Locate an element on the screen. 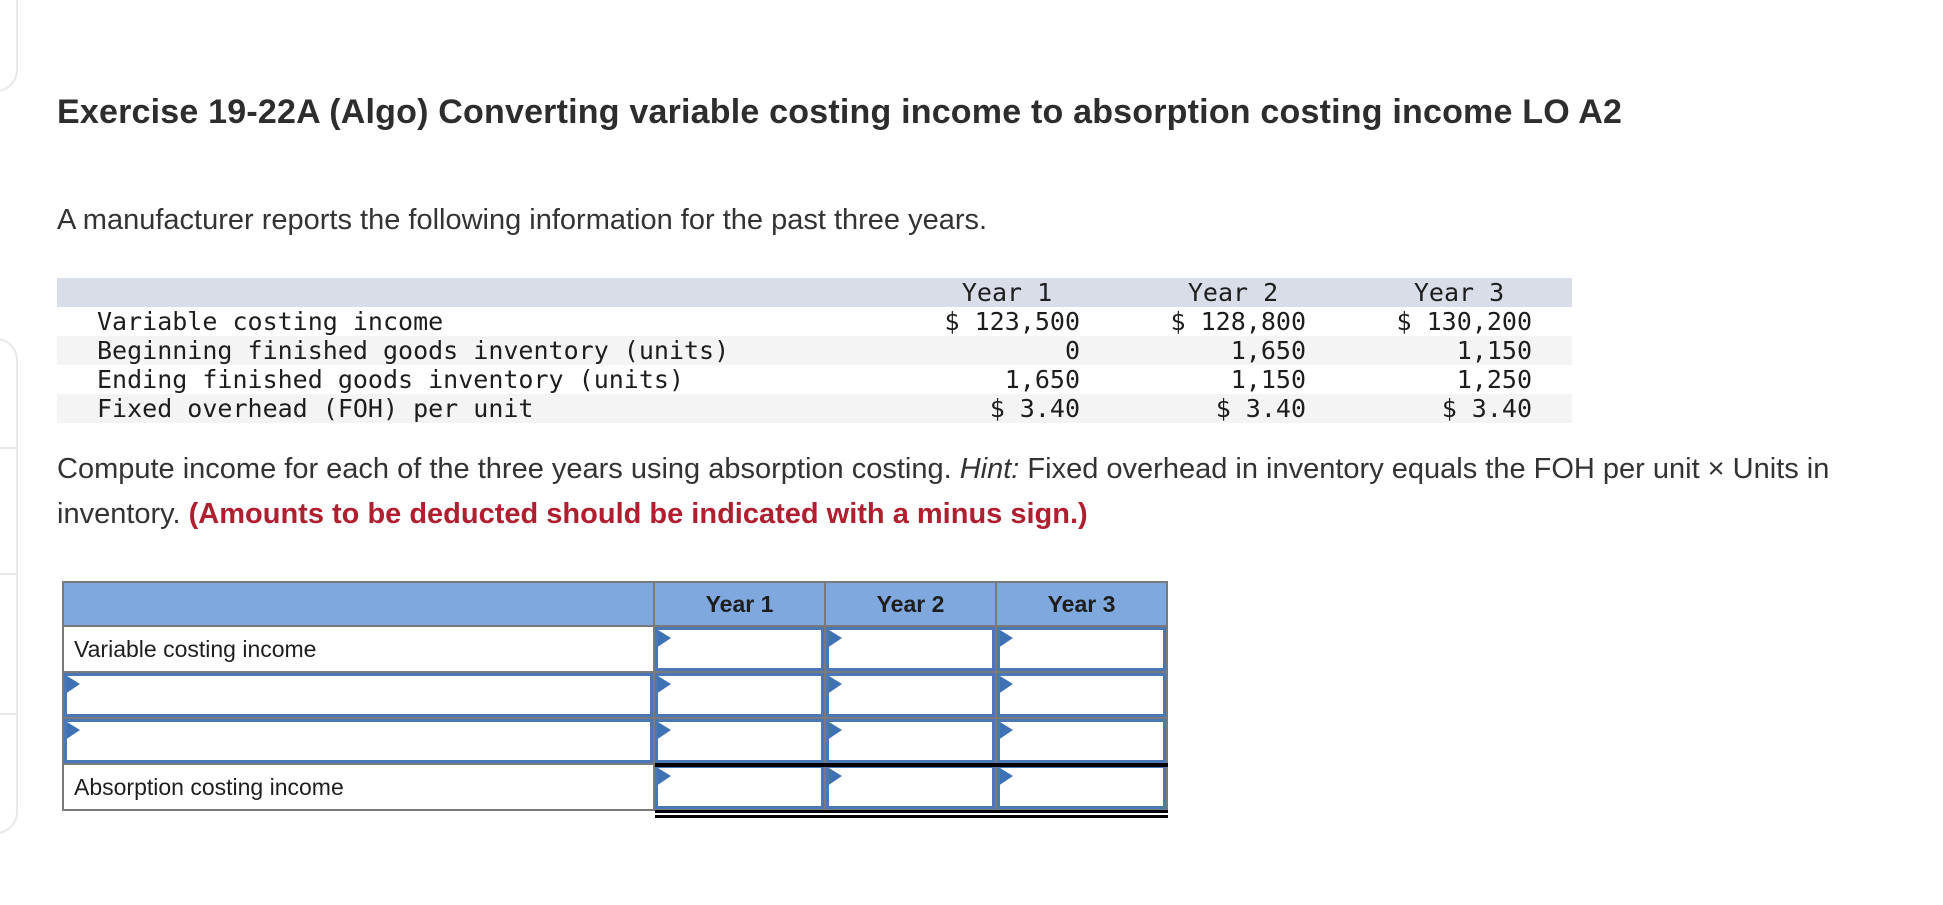 This screenshot has height=905, width=1943. answer-input-cell-r3-year2 is located at coordinates (910, 741).